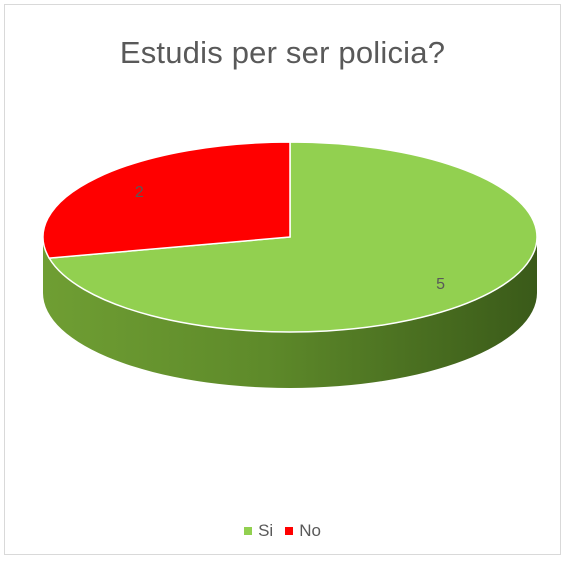 Image resolution: width=567 pixels, height=561 pixels. What do you see at coordinates (166, 200) in the screenshot?
I see `pie-slice-no` at bounding box center [166, 200].